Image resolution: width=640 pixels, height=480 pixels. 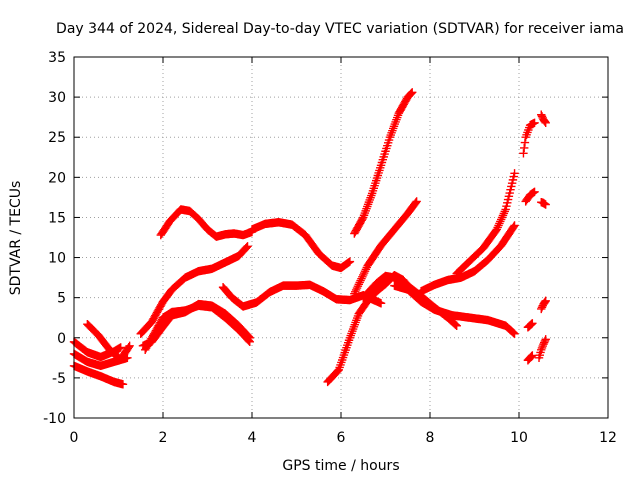 What do you see at coordinates (97, 349) in the screenshot?
I see `series-sat-a` at bounding box center [97, 349].